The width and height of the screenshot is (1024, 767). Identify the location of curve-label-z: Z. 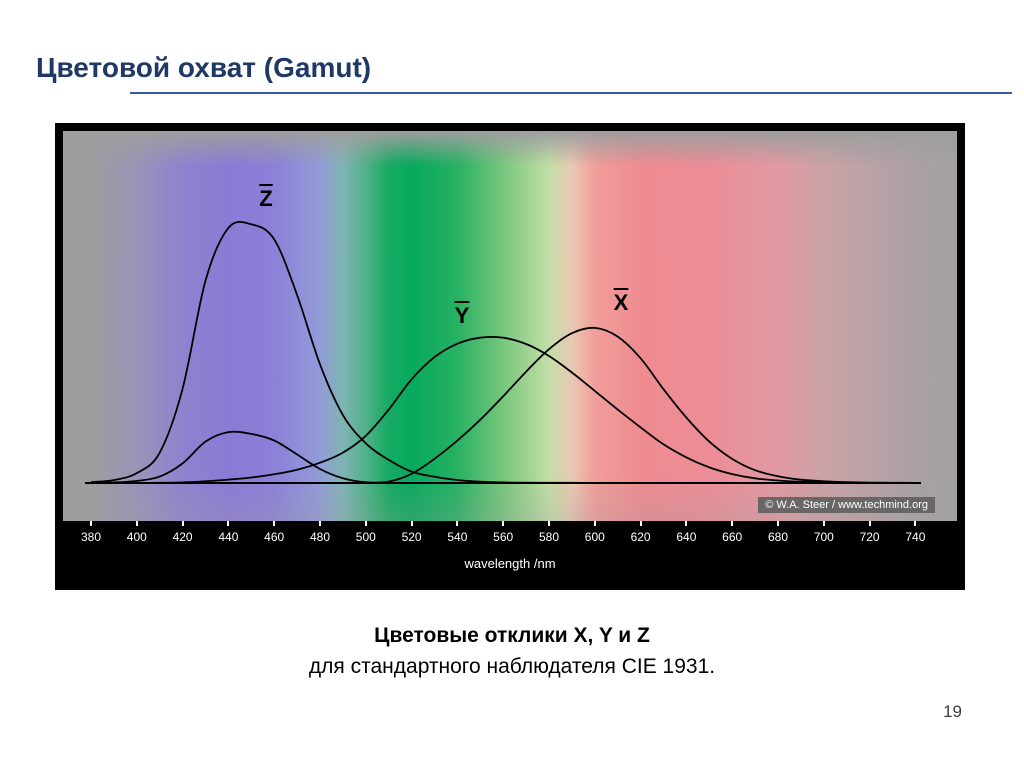
(266, 198).